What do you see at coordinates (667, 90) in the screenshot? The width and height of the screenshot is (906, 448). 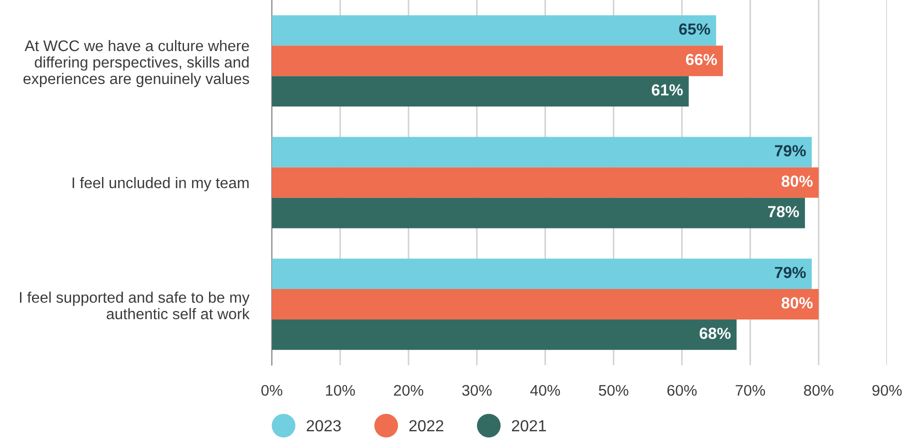 I see `data-label: 61%` at bounding box center [667, 90].